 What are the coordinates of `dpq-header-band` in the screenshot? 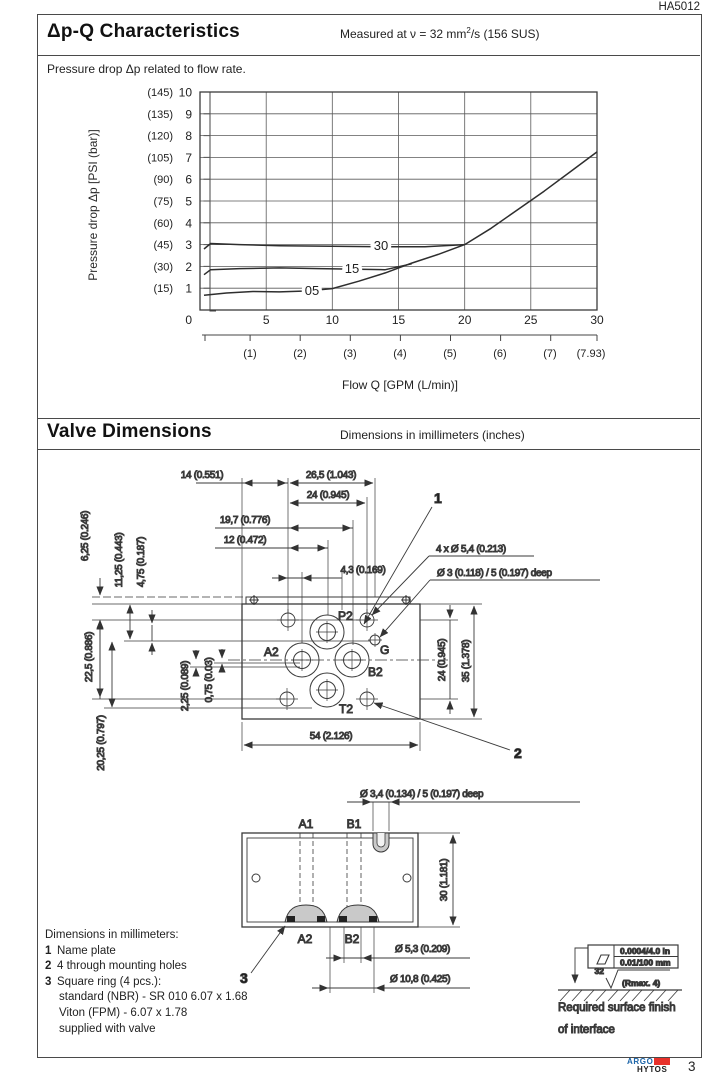 It's located at (368, 35).